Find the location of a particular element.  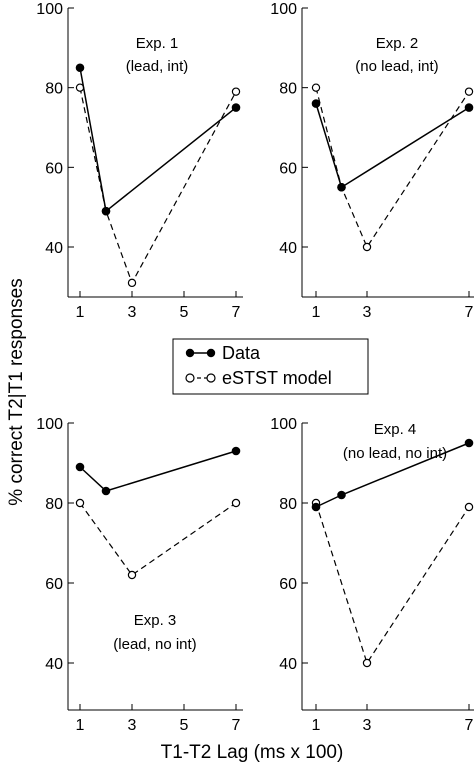

y-axis-label: % correct T2|T1 responses is located at coordinates (16, 391).